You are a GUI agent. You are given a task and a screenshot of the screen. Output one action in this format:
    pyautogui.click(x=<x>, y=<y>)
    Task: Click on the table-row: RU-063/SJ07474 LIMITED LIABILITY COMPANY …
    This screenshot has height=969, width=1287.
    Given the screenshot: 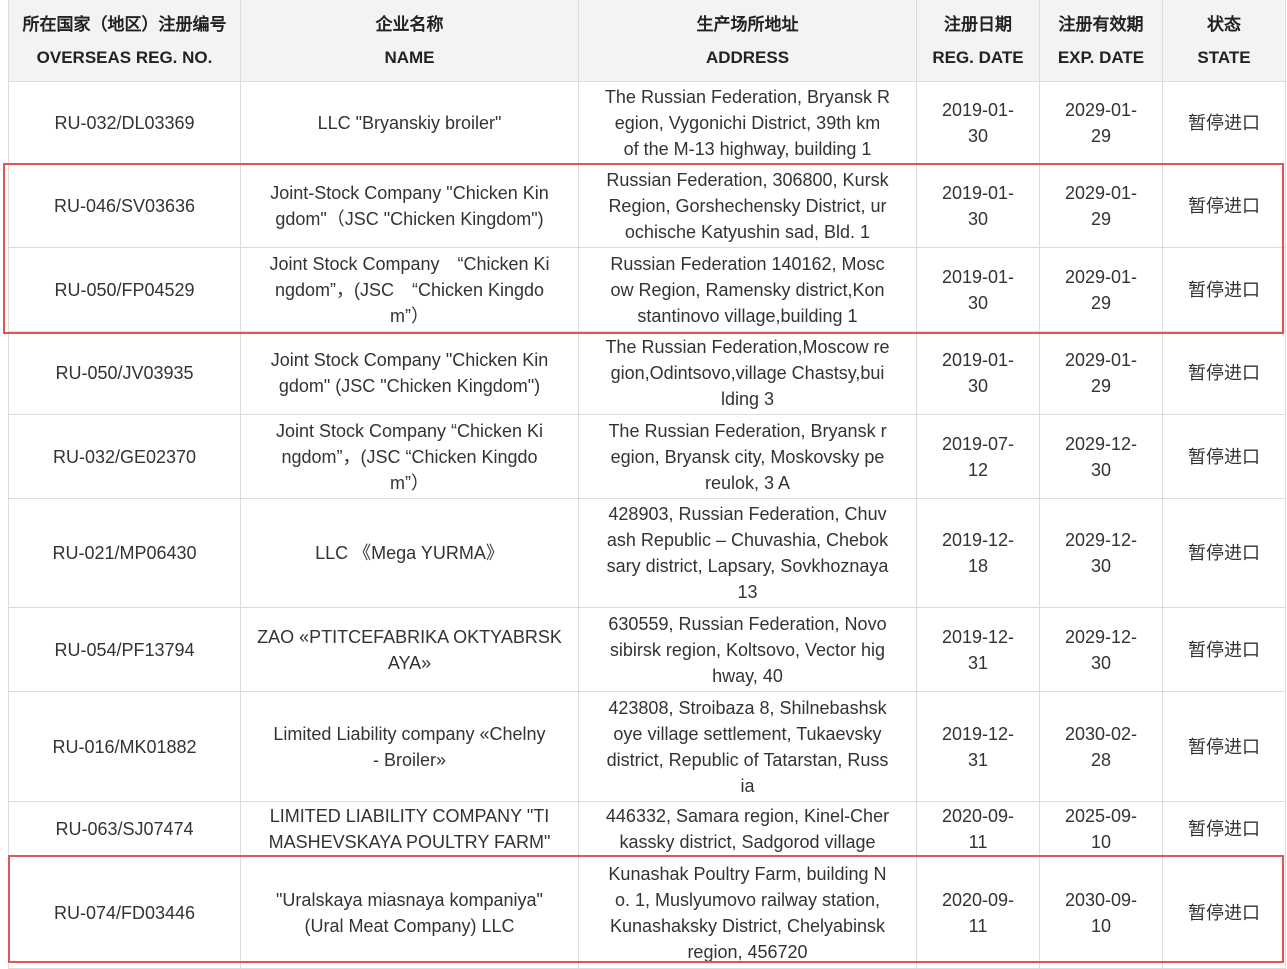 What is the action you would take?
    pyautogui.click(x=647, y=829)
    